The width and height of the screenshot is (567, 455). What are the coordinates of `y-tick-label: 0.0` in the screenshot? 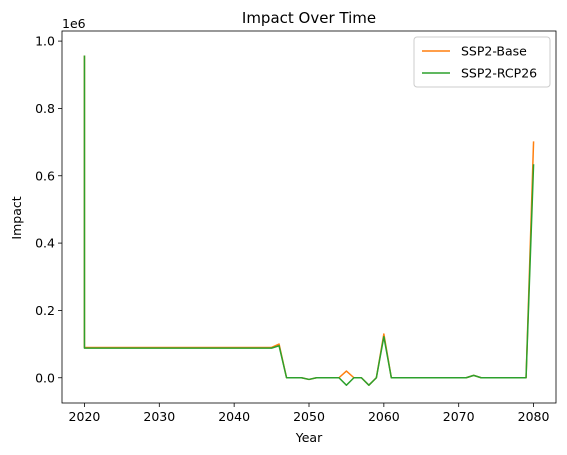 It's located at (45, 377).